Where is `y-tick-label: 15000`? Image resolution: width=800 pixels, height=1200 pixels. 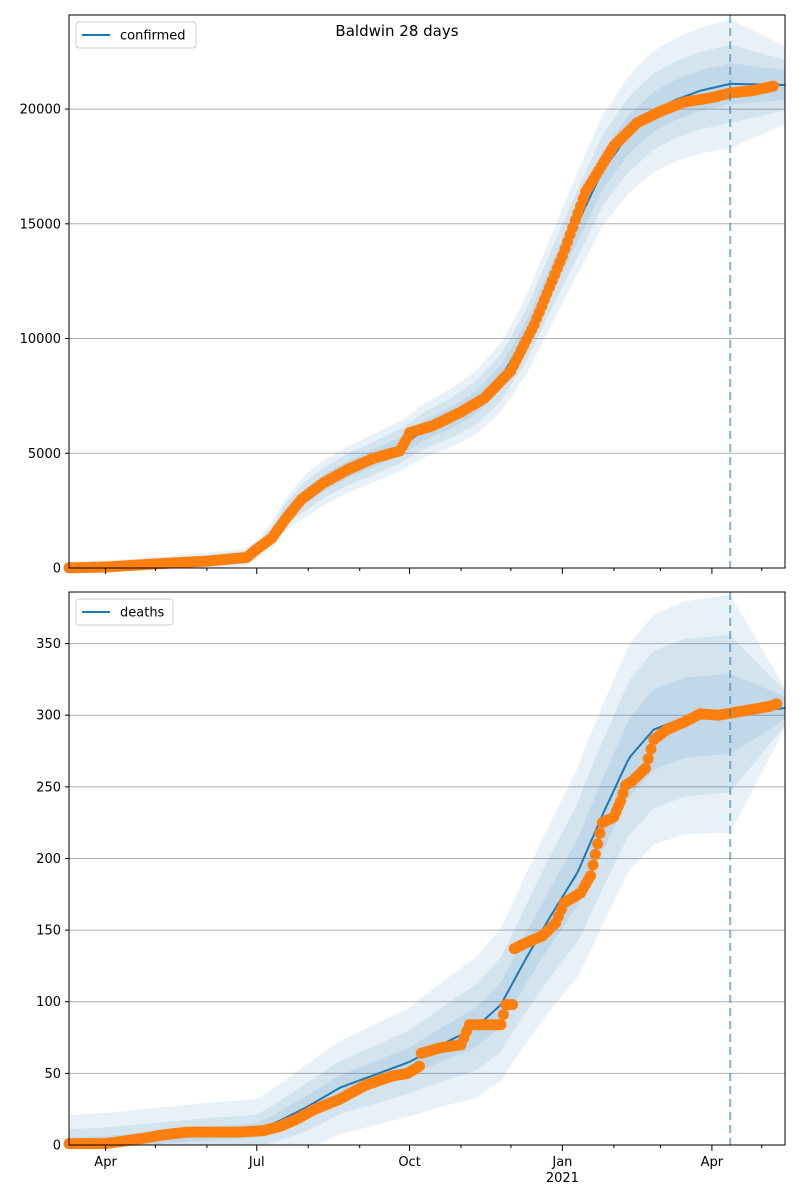
y-tick-label: 15000 is located at coordinates (40, 224).